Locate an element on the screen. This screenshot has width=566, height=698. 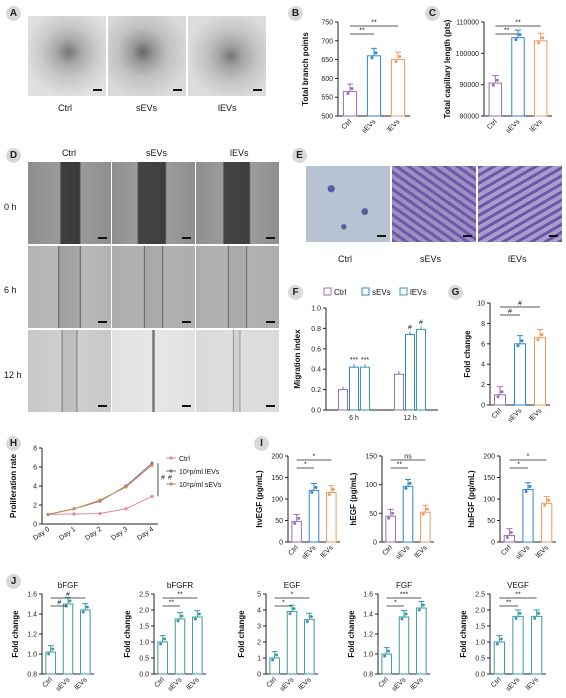
x-tick-label: Day 2 is located at coordinates (93, 534).